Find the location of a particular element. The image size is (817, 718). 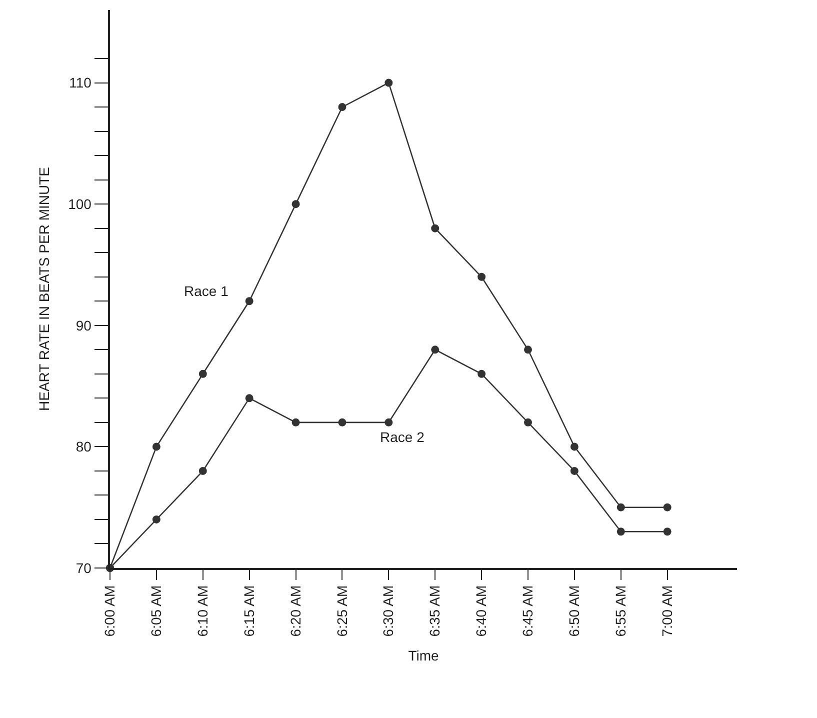

x-tick-label: 6:45 AM is located at coordinates (528, 611).